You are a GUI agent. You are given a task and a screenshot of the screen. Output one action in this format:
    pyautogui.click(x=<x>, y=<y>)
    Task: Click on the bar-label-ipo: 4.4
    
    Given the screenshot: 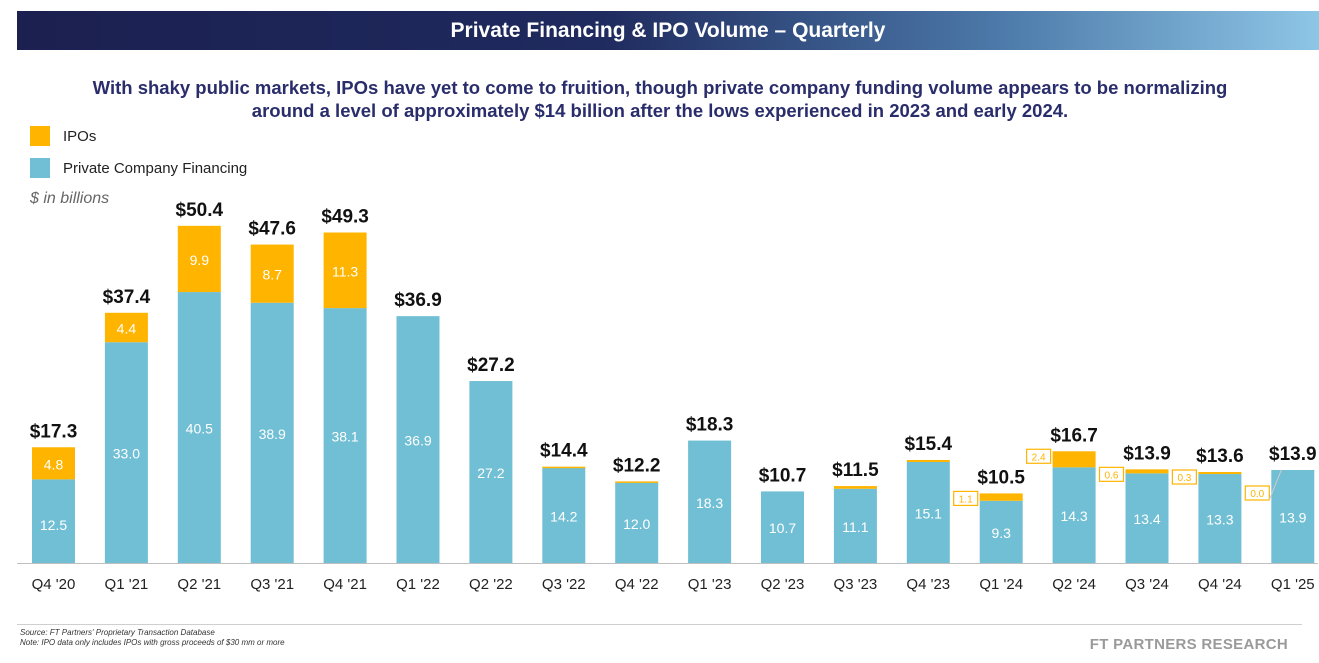 What is the action you would take?
    pyautogui.click(x=127, y=329)
    